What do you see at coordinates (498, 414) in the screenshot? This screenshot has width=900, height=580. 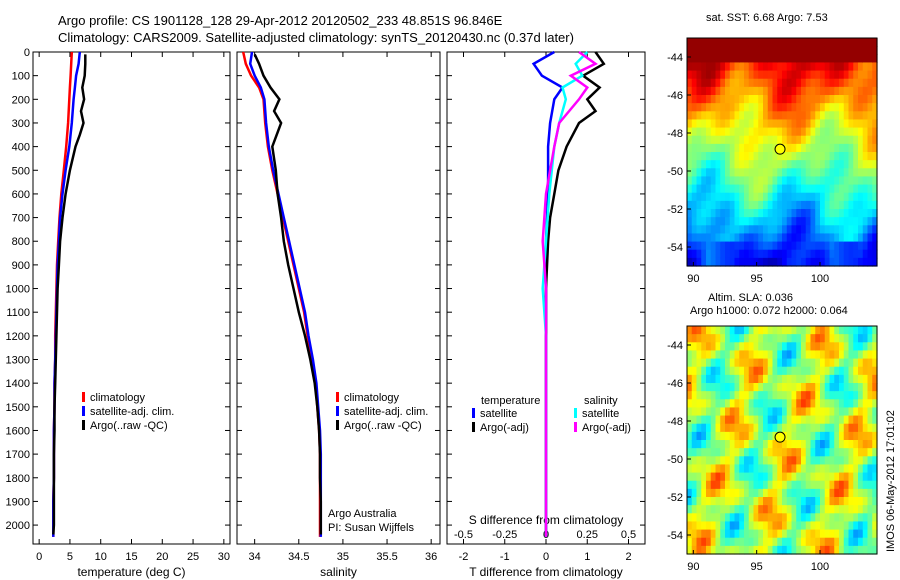 I see `legend-label: satellite` at bounding box center [498, 414].